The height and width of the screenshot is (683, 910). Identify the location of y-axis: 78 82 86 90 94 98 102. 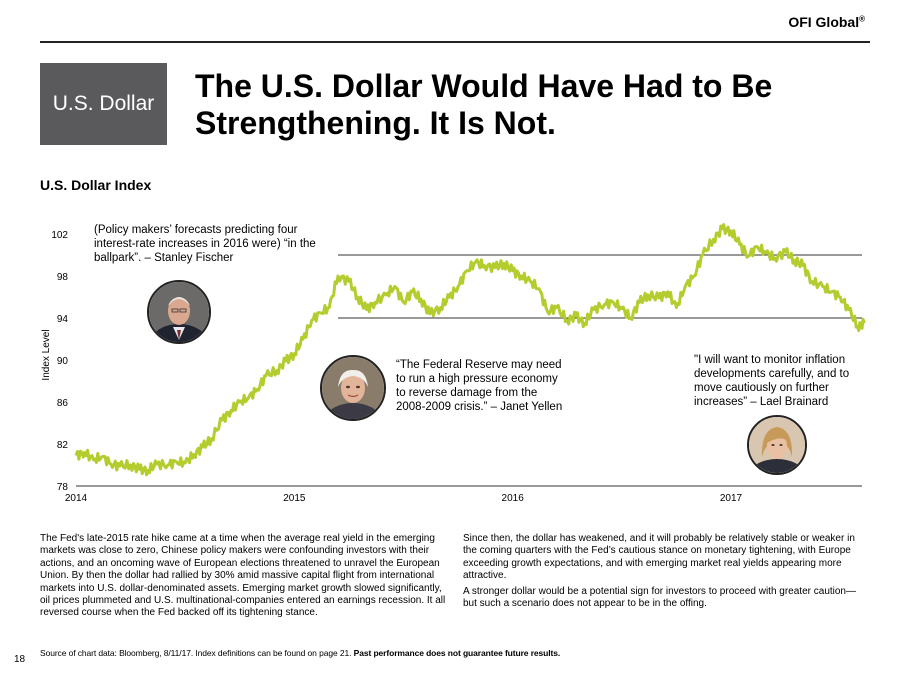
(59, 361).